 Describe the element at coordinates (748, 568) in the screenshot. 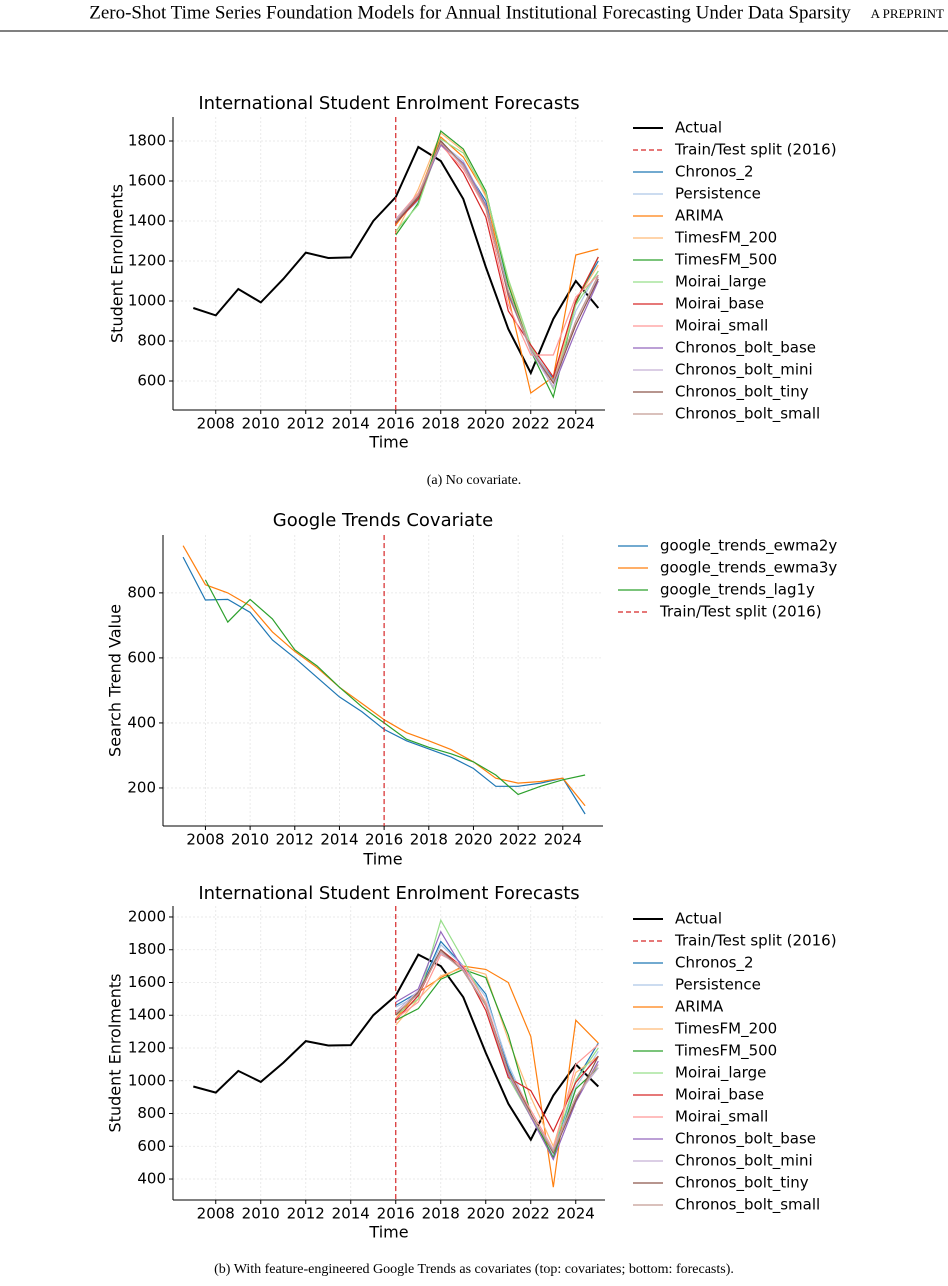

I see `legend-label: google_trends_ewma3y` at that location.